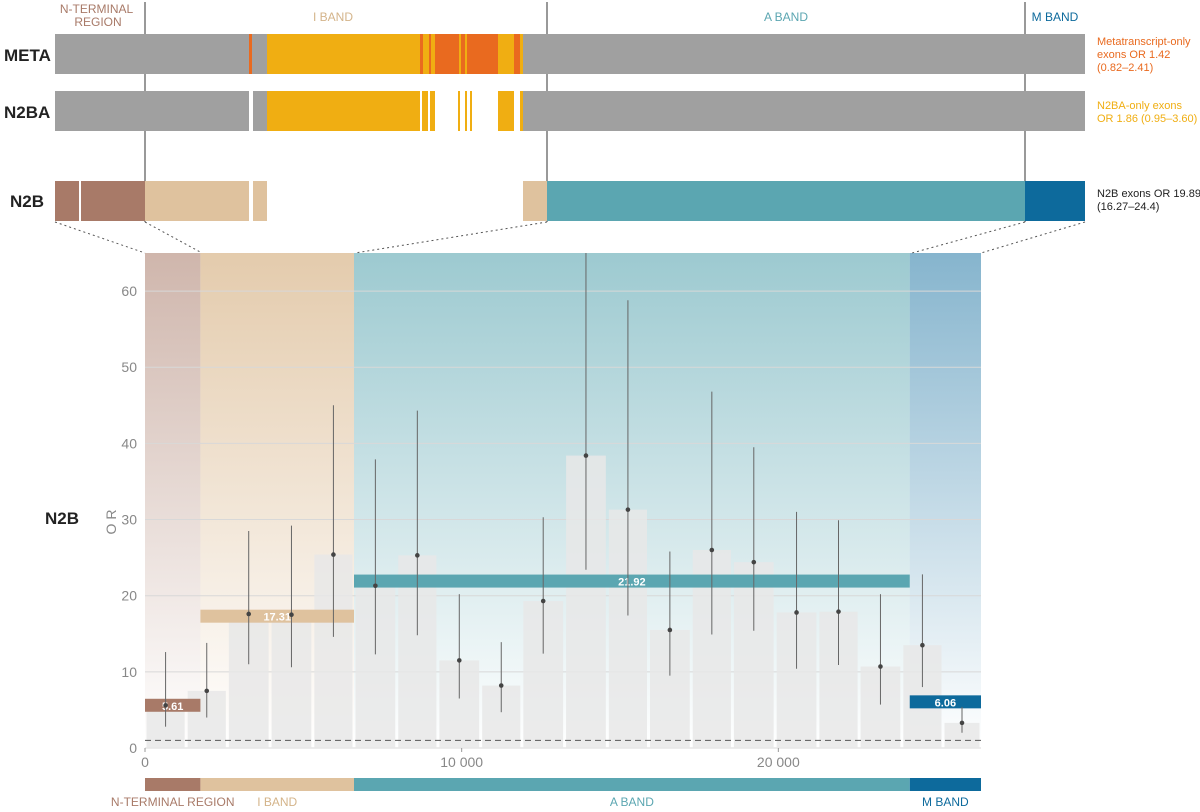 This screenshot has width=1200, height=812. I want to click on region-or-label: 5.61, so click(172, 707).